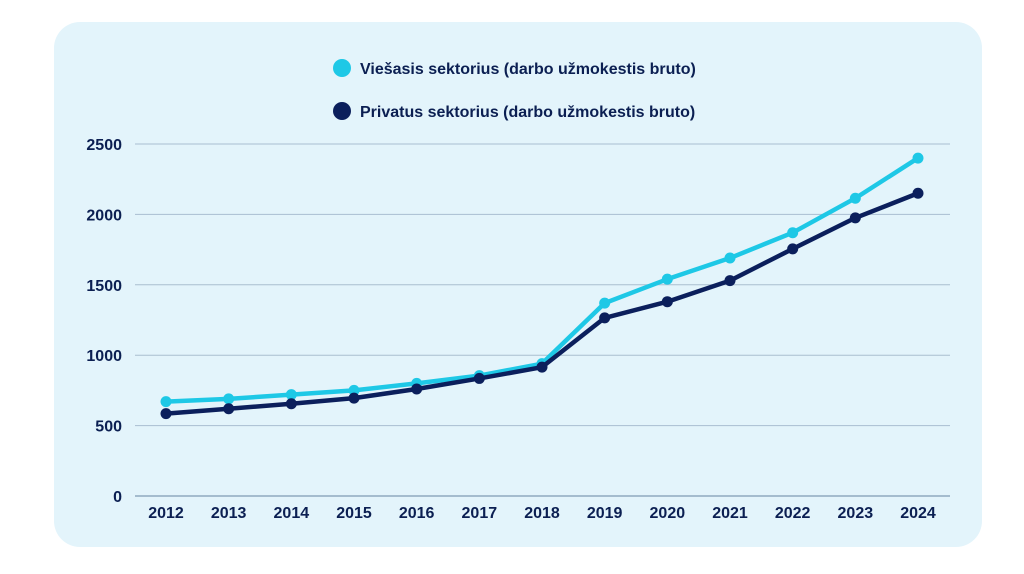 The width and height of the screenshot is (1024, 574). Describe the element at coordinates (480, 513) in the screenshot. I see `x-tick-label: 2017` at that location.